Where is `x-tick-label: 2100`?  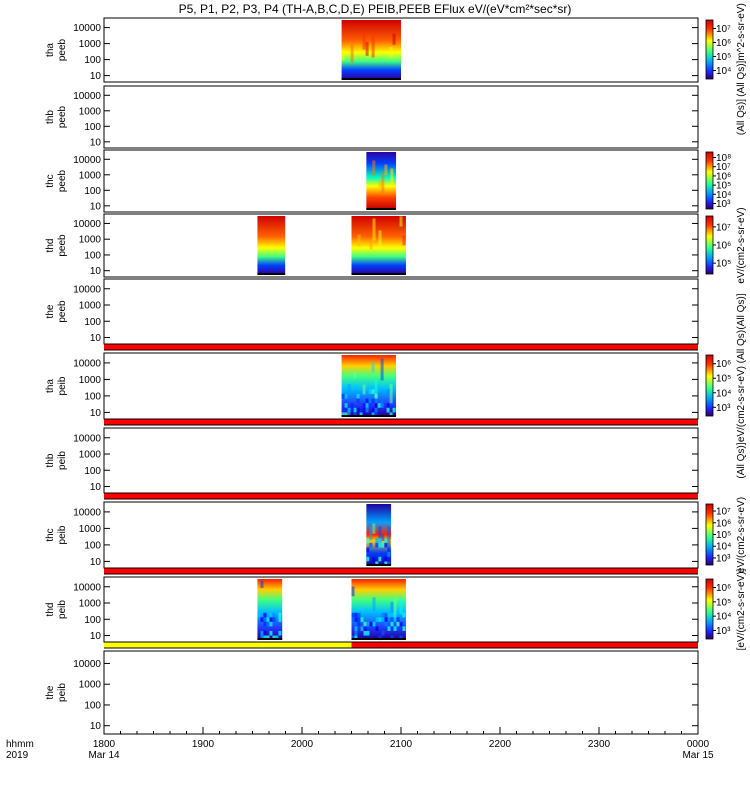
x-tick-label: 2100 is located at coordinates (401, 744).